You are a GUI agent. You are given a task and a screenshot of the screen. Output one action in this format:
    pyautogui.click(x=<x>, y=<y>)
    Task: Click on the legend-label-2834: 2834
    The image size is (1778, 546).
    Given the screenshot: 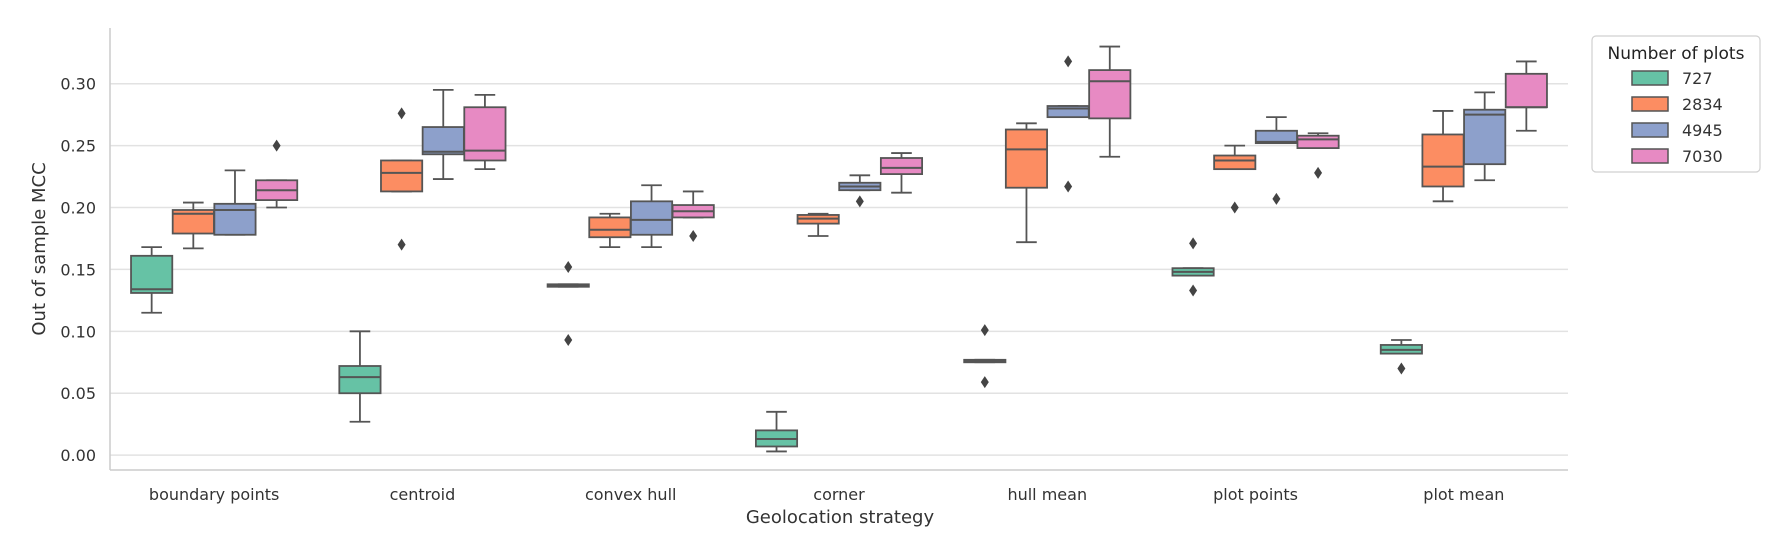 What is the action you would take?
    pyautogui.click(x=1702, y=104)
    